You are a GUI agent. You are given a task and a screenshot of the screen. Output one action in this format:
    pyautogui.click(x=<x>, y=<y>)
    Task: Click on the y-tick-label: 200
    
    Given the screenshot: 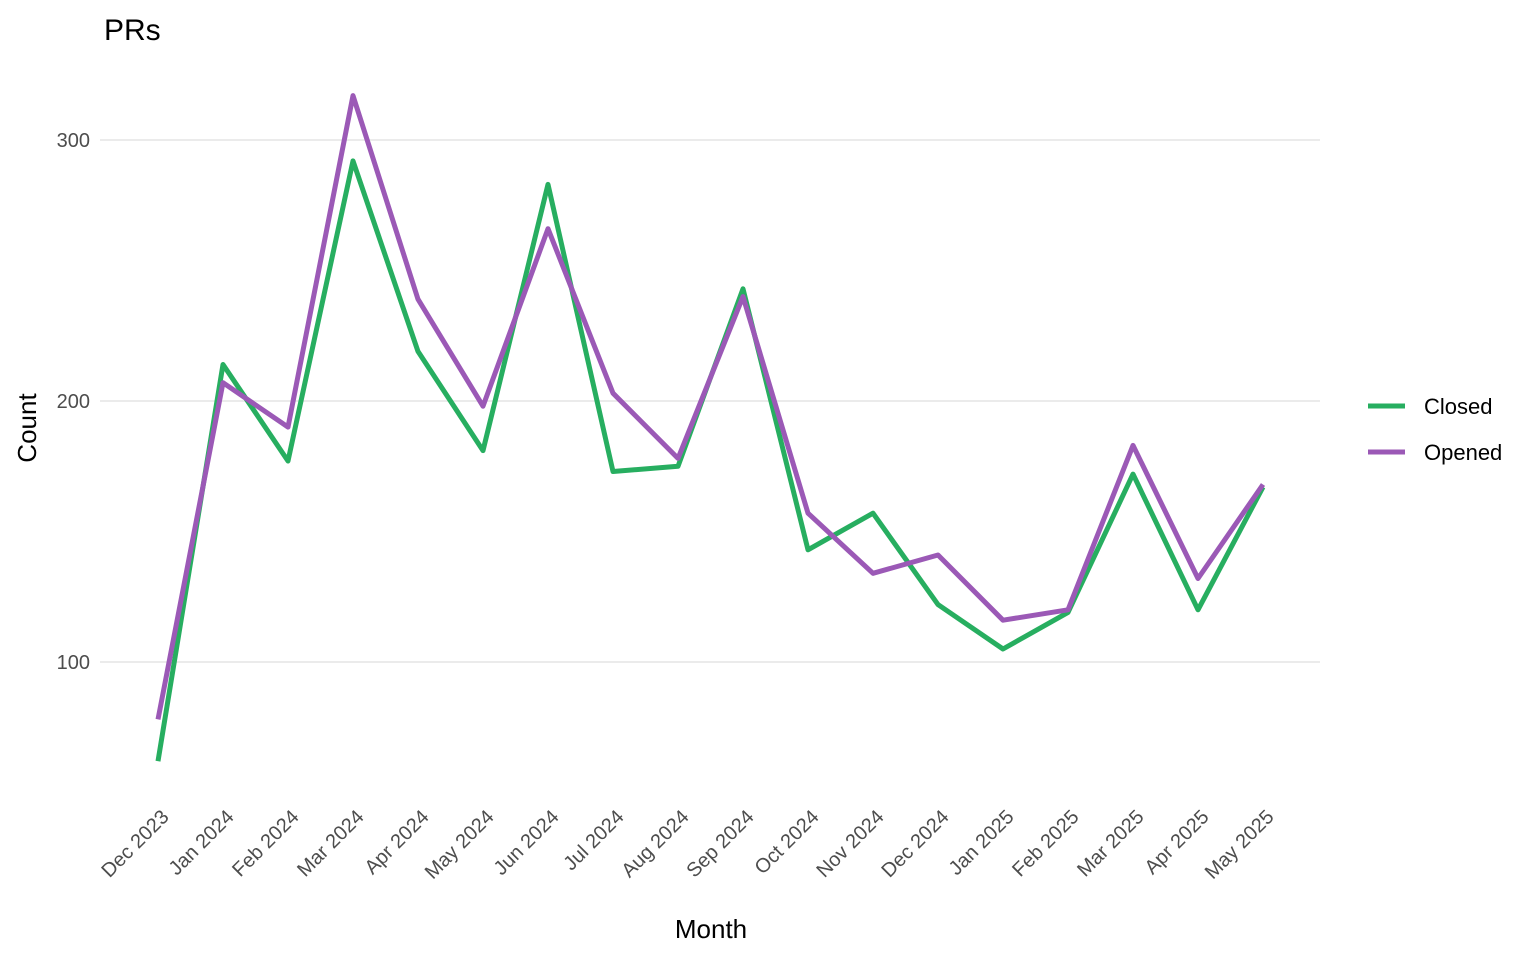 What is the action you would take?
    pyautogui.click(x=73, y=402)
    